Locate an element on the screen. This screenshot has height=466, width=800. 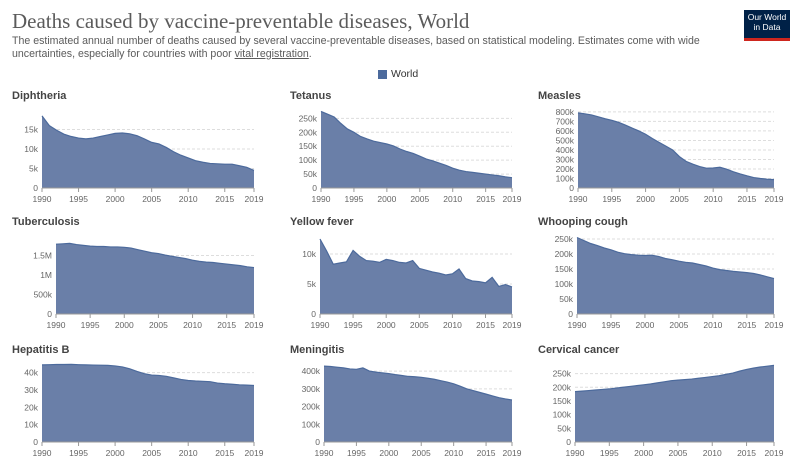
cervical-cancer-title: Cervical cancer is located at coordinates (579, 350).